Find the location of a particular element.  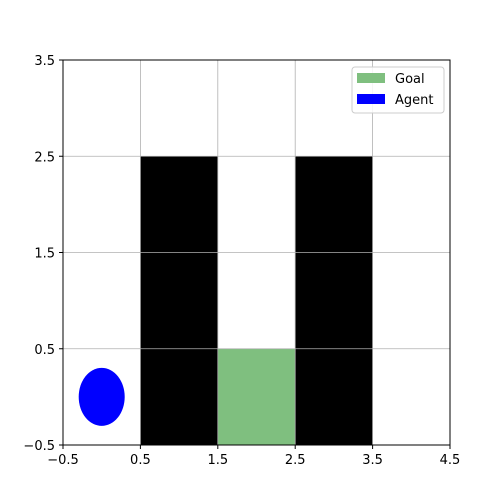

y-tick-label: 0.5 is located at coordinates (44, 350).